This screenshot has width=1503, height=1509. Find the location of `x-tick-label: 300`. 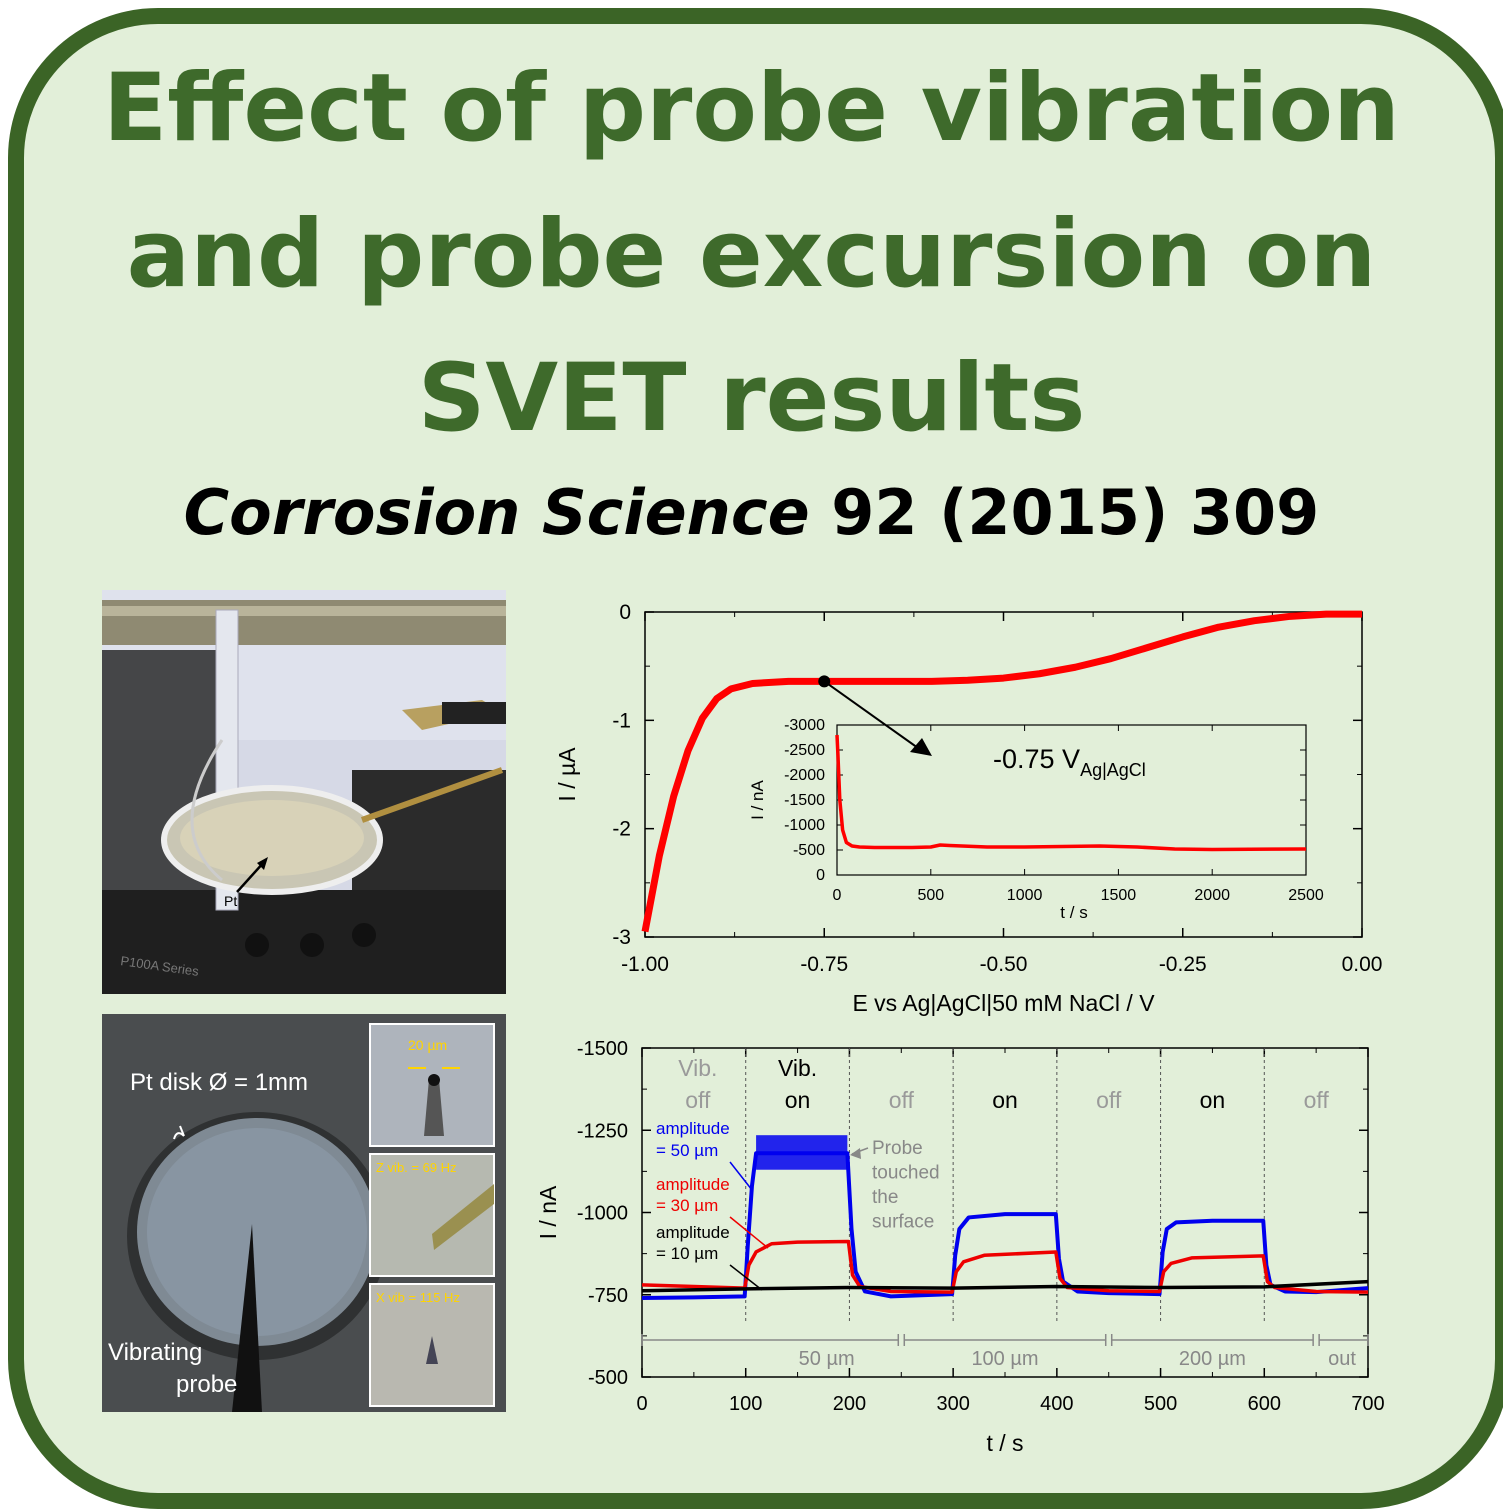

x-tick-label: 300 is located at coordinates (952, 1404).